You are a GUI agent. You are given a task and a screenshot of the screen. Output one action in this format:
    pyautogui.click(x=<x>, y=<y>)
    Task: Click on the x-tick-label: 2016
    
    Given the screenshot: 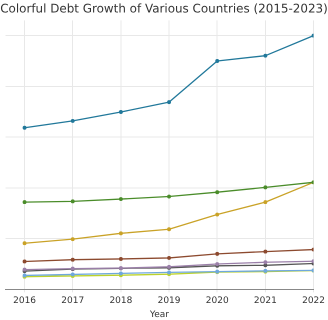 What is the action you would take?
    pyautogui.click(x=24, y=301)
    